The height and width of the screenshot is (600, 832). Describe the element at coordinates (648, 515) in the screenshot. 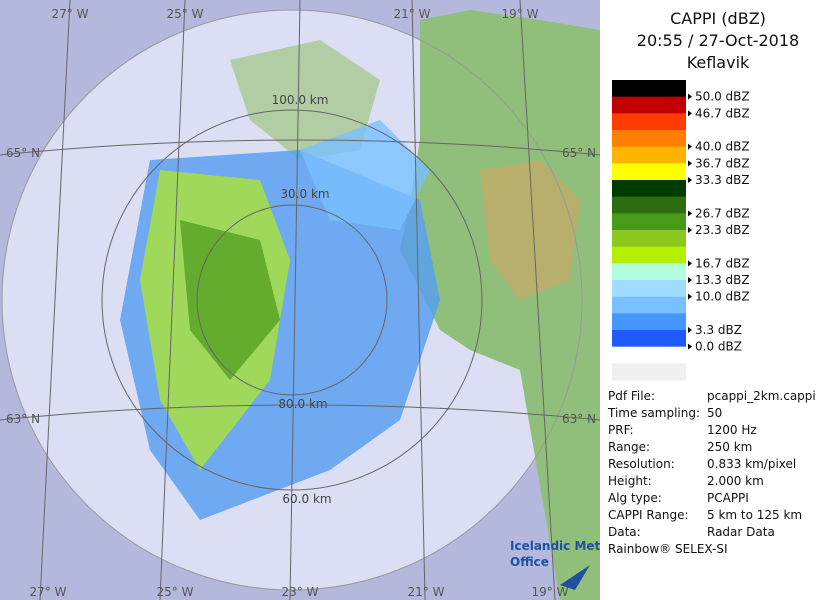

I see `info-key: CAPPI Range:` at that location.